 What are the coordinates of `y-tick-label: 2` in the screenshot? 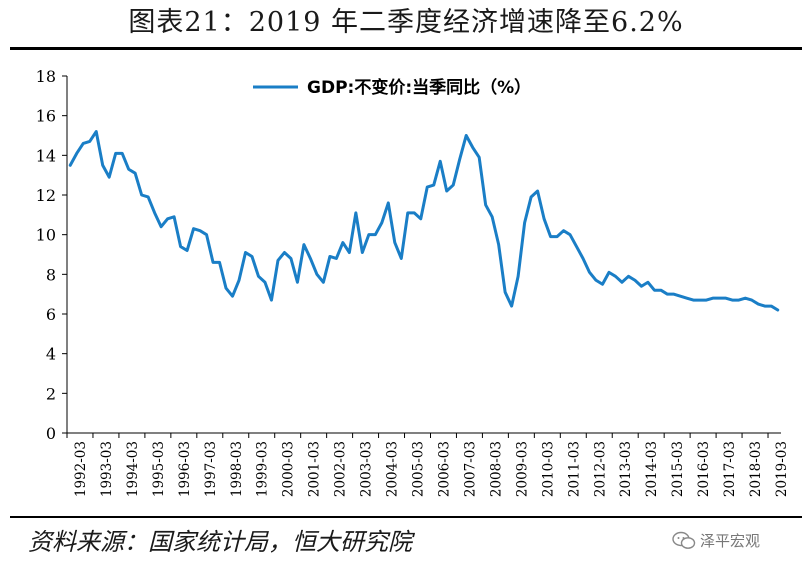 It's located at (51, 393).